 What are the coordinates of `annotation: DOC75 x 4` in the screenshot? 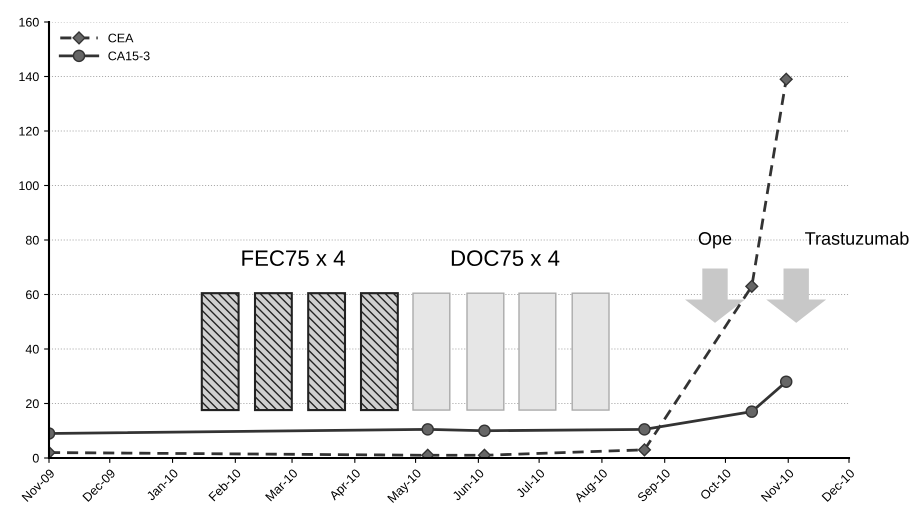 It's located at (506, 258).